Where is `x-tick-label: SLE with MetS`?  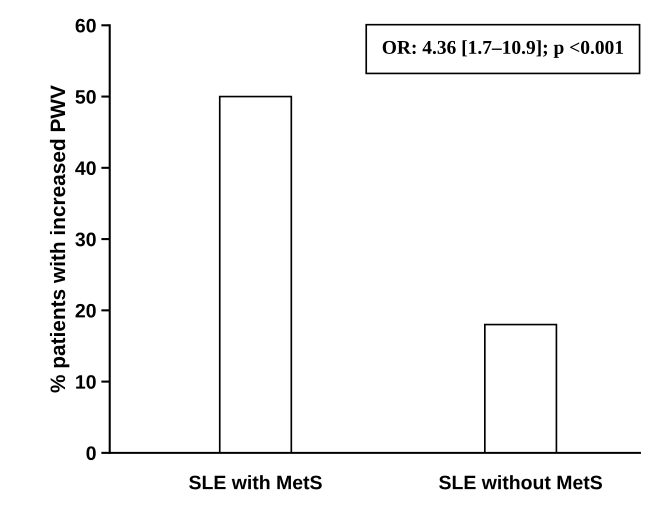
x-tick-label: SLE with MetS is located at coordinates (255, 482).